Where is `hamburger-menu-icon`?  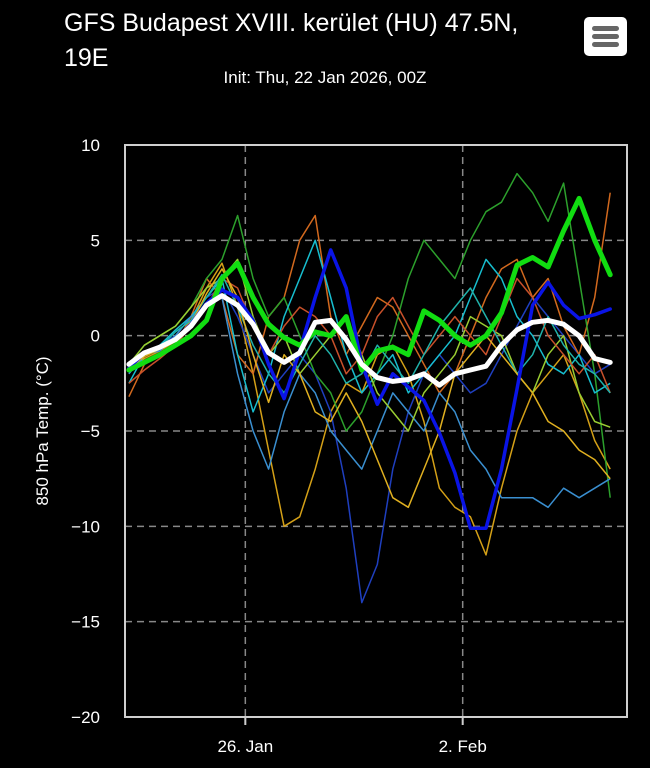 hamburger-menu-icon is located at coordinates (605, 36).